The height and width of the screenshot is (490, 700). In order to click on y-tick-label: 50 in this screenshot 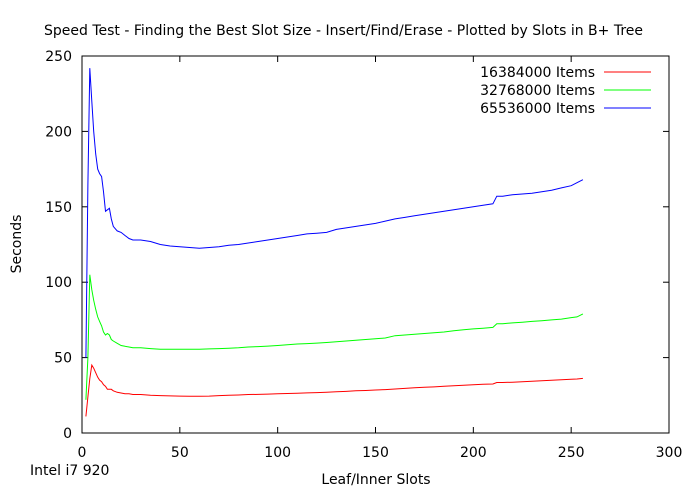, I will do `click(63, 359)`.